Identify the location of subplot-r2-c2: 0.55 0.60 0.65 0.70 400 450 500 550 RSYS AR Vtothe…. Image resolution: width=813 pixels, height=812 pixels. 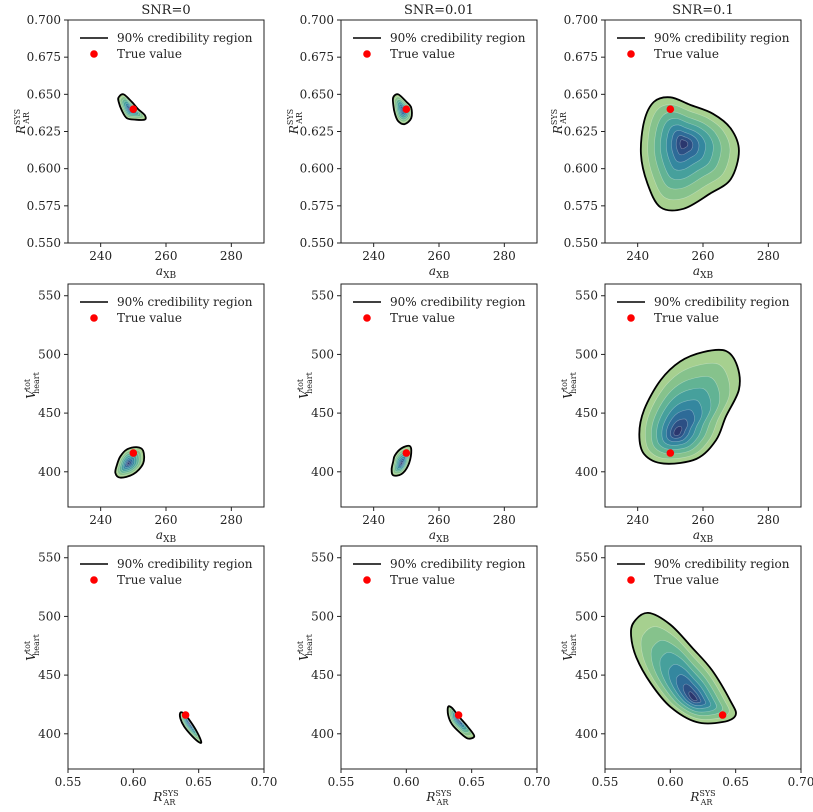
(686, 676).